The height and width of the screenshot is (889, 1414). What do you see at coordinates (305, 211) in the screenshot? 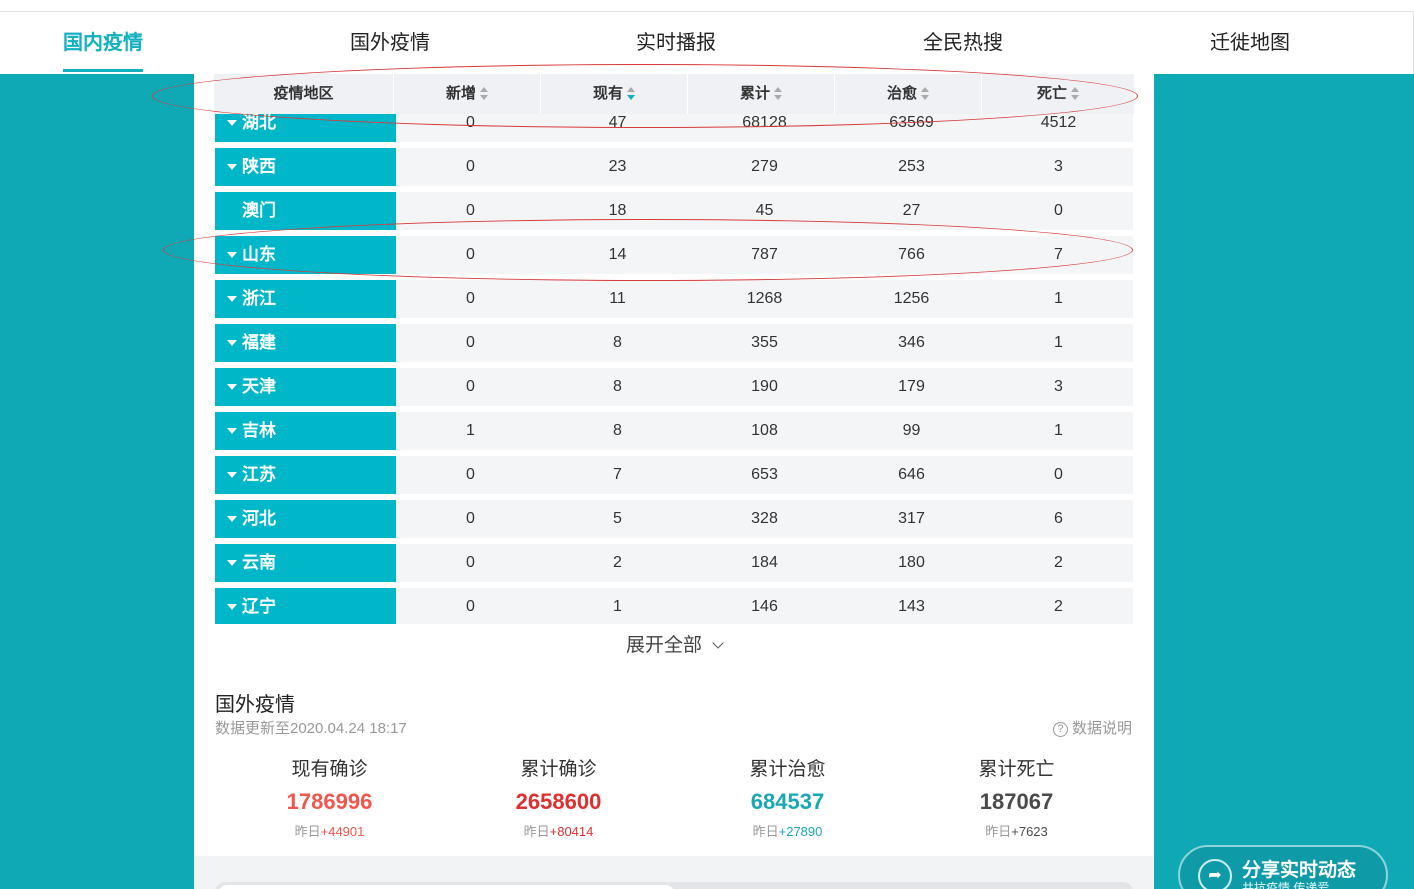
I see `region-cell: 澳门` at bounding box center [305, 211].